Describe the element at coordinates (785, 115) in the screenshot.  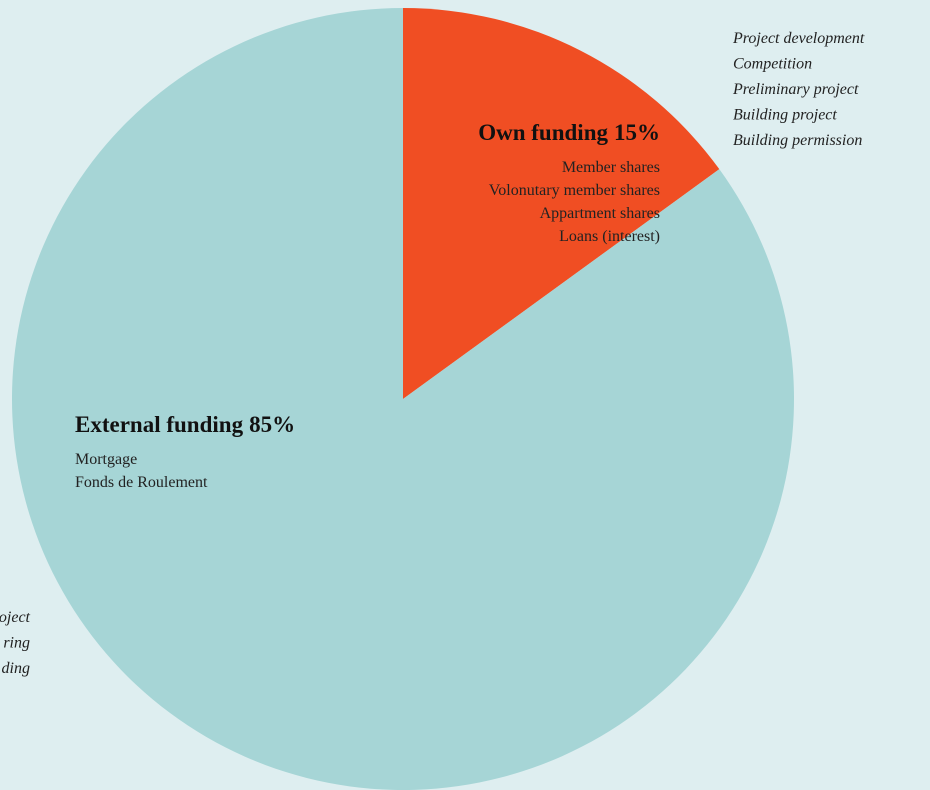
I see `annotation: Building project` at that location.